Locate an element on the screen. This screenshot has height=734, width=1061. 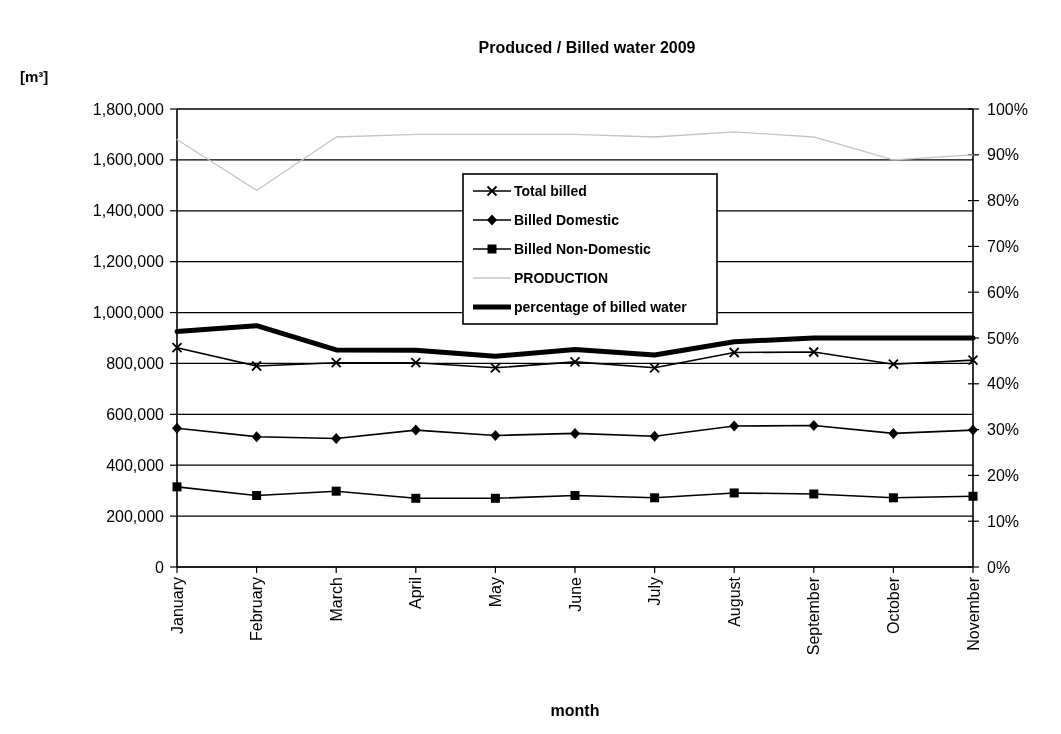
x-tick-label: February is located at coordinates (257, 609).